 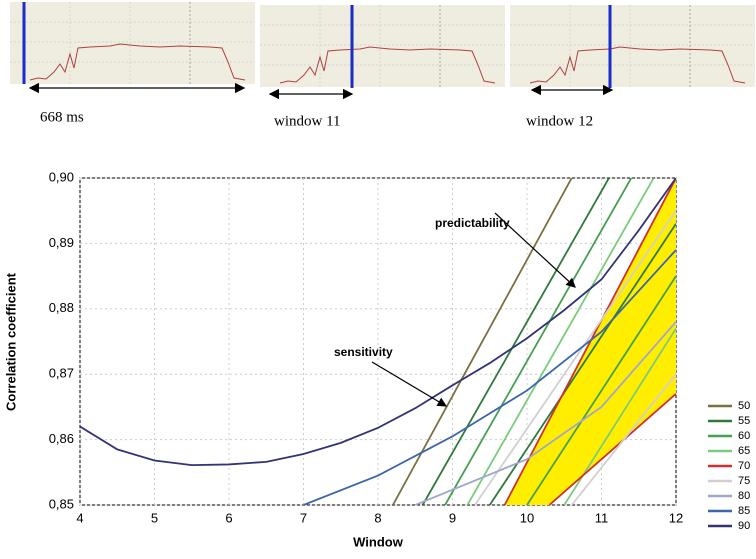 What do you see at coordinates (559, 121) in the screenshot?
I see `panel-label: window 12` at bounding box center [559, 121].